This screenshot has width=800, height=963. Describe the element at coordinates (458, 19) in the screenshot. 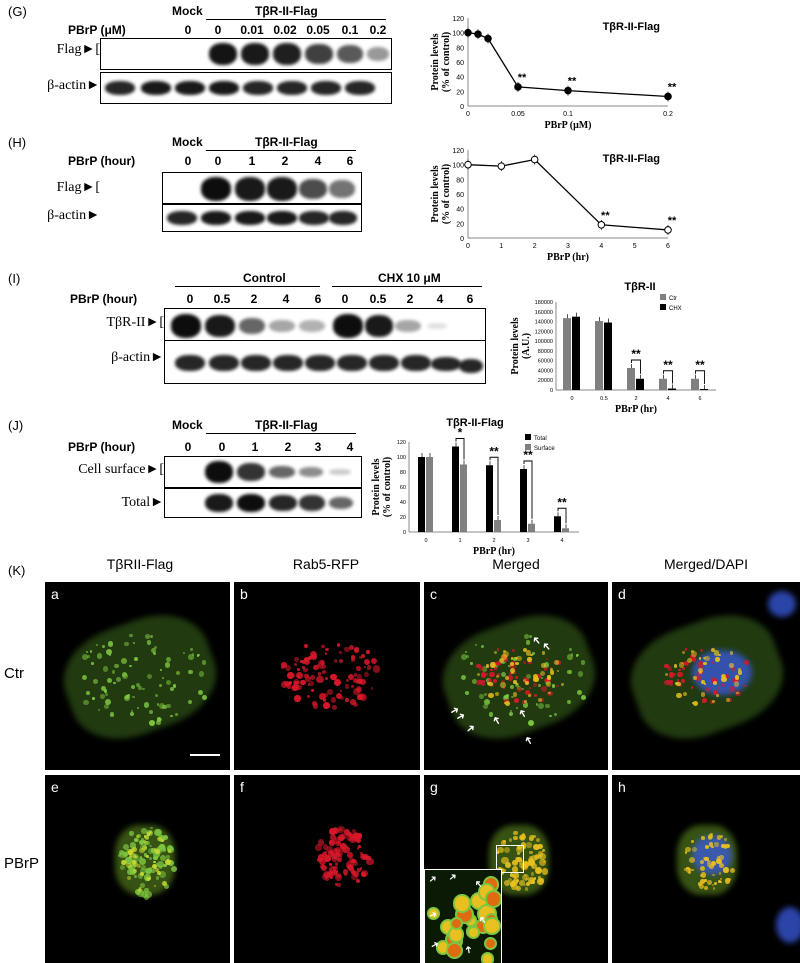

I see `y-tick-label: 120` at that location.